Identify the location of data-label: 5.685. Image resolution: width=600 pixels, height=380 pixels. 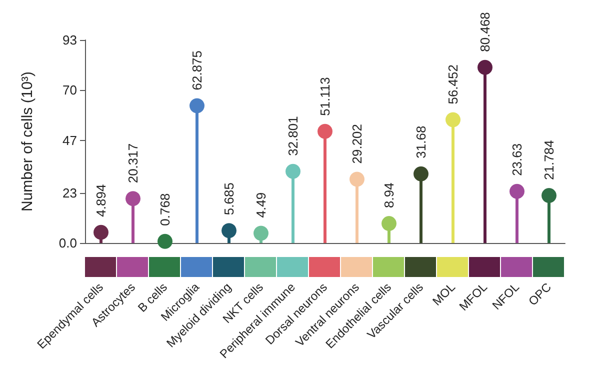
(229, 199).